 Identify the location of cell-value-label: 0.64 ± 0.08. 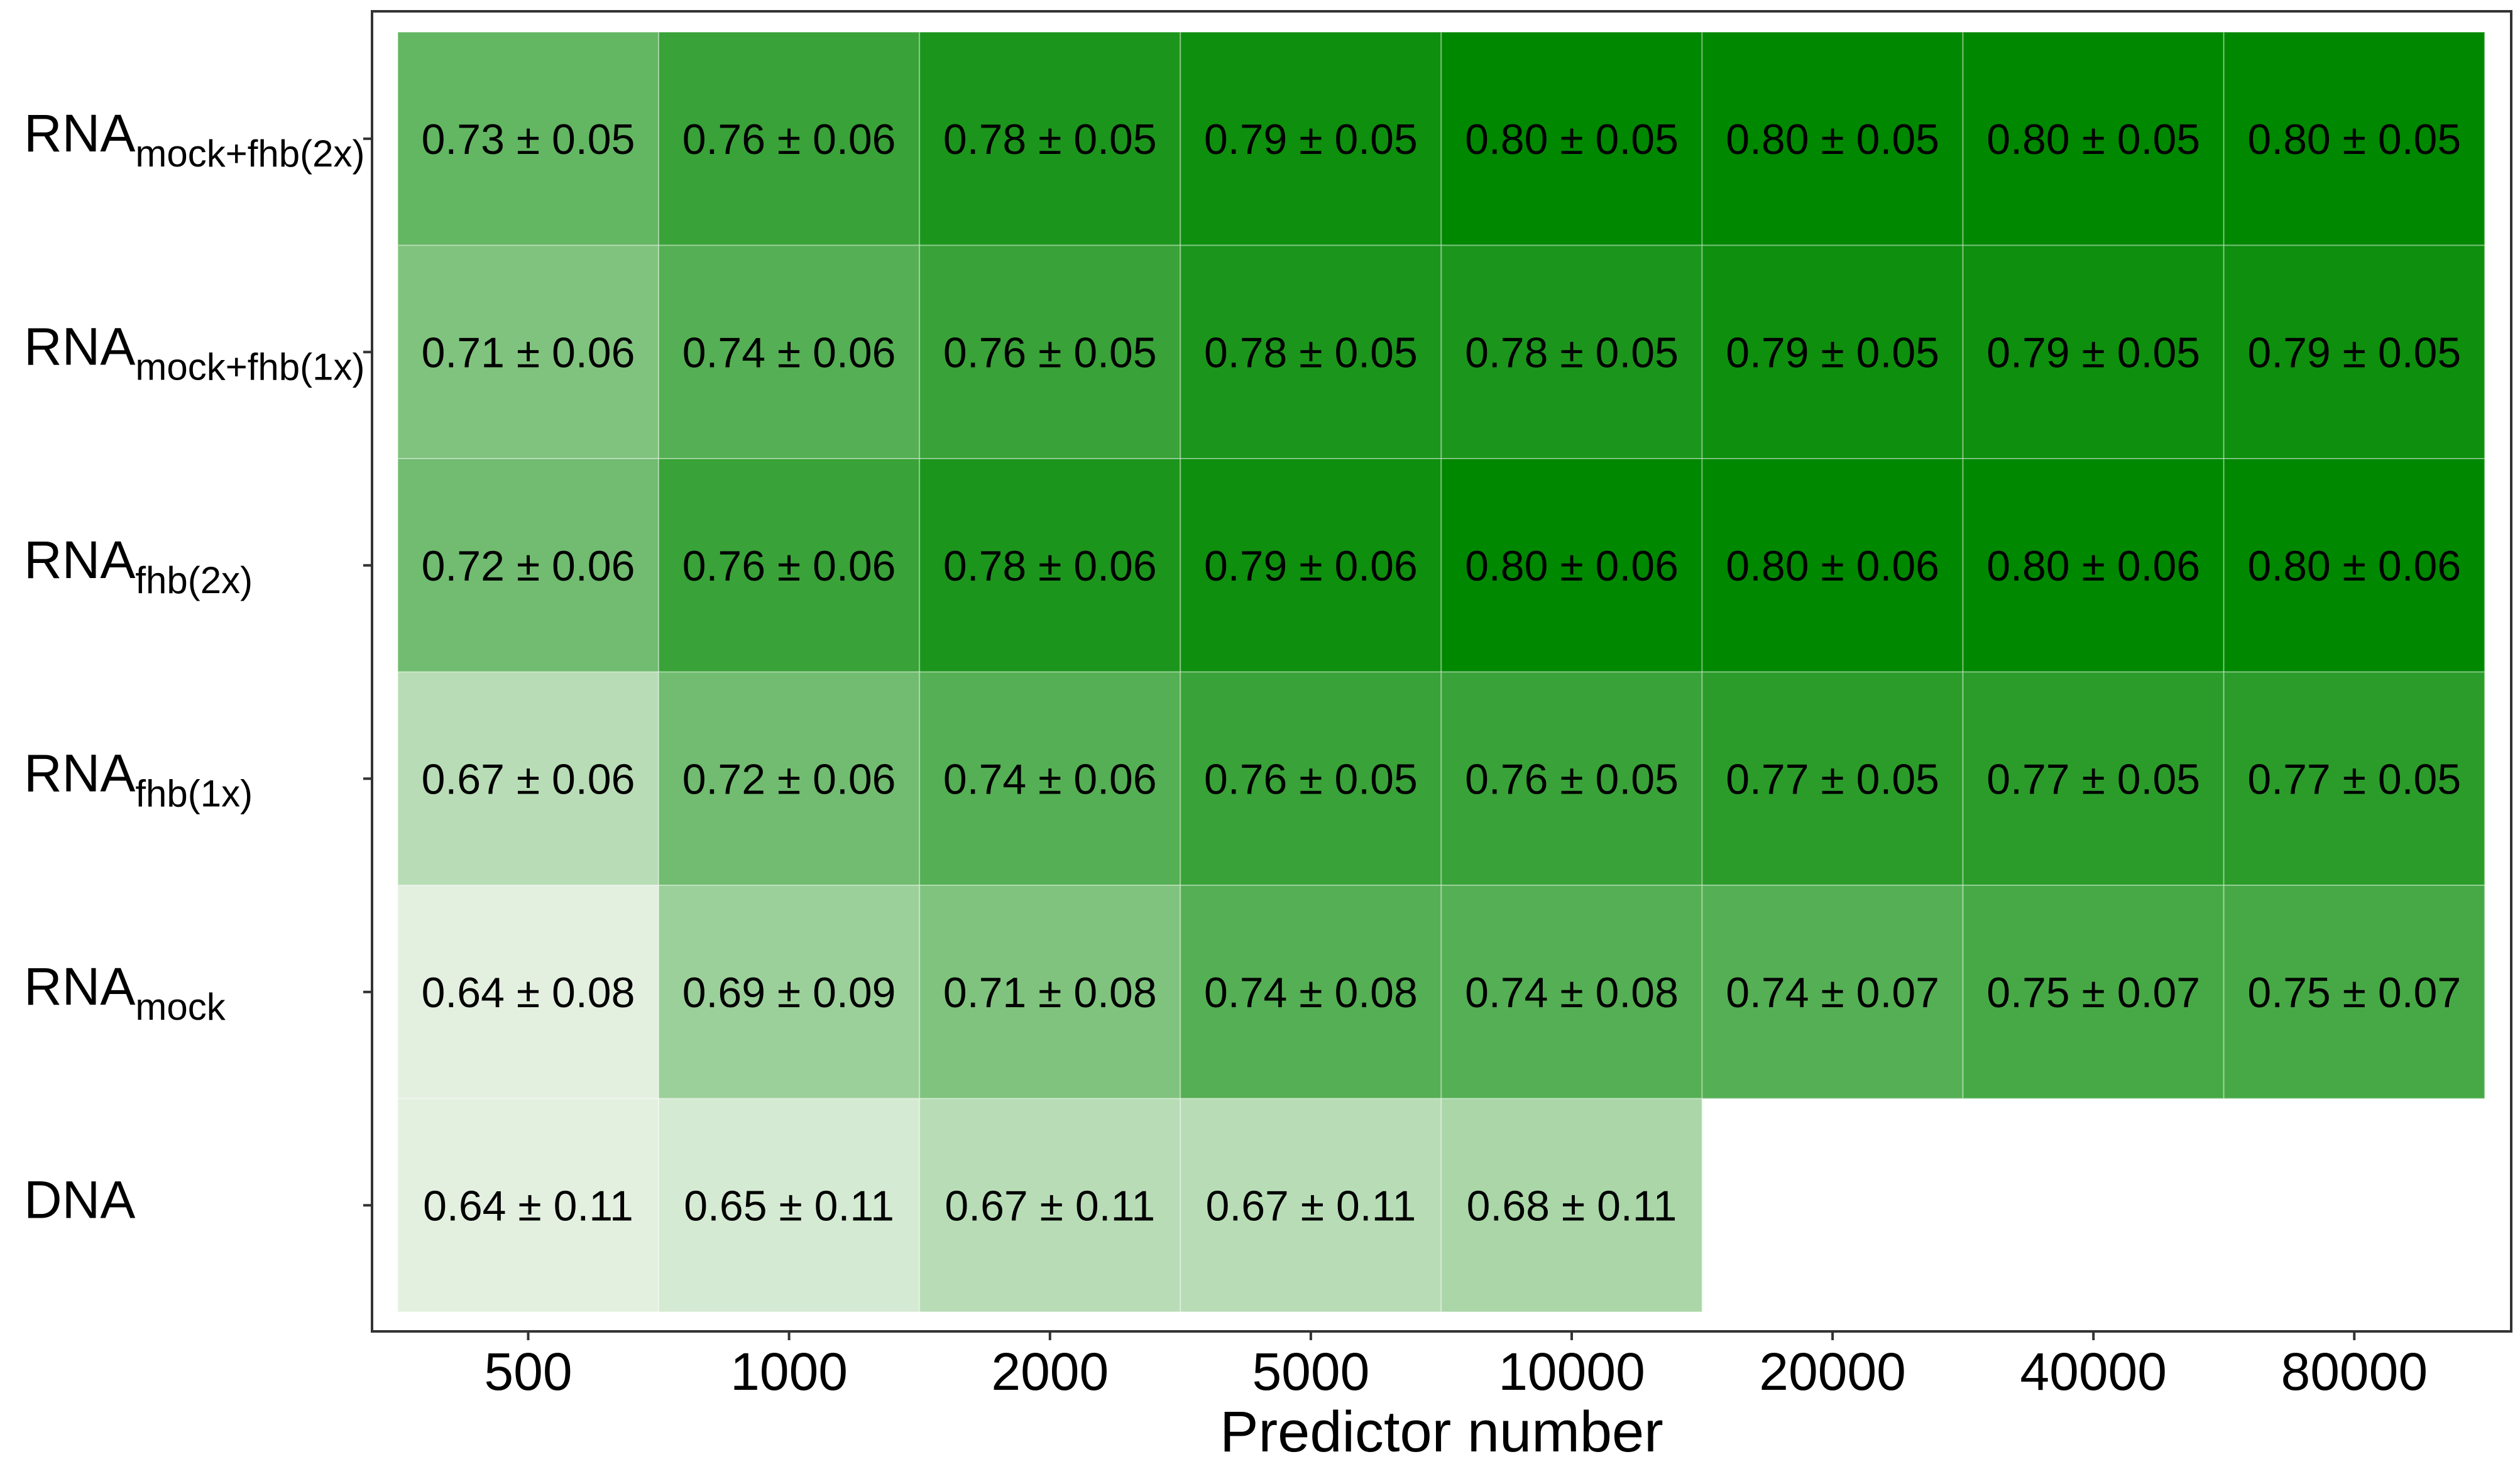
(528, 993).